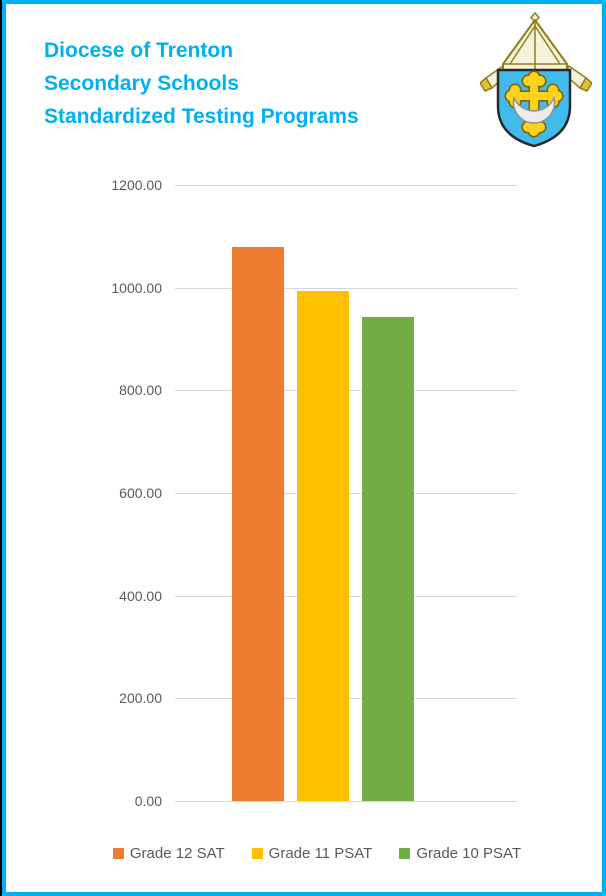 The height and width of the screenshot is (896, 606). What do you see at coordinates (148, 801) in the screenshot?
I see `y-axis-tick-label: 0.00` at bounding box center [148, 801].